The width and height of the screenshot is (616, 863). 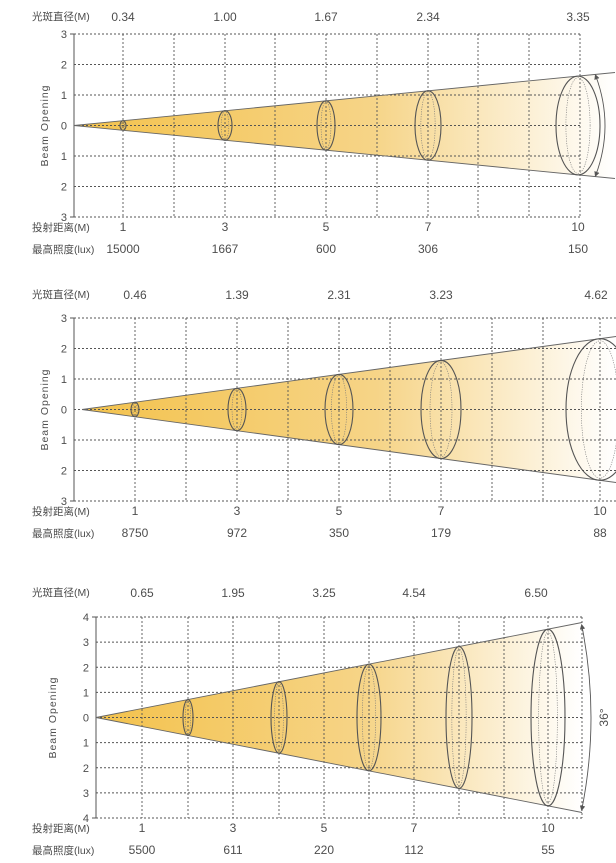 What do you see at coordinates (428, 249) in the screenshot?
I see `lux-value: 306` at bounding box center [428, 249].